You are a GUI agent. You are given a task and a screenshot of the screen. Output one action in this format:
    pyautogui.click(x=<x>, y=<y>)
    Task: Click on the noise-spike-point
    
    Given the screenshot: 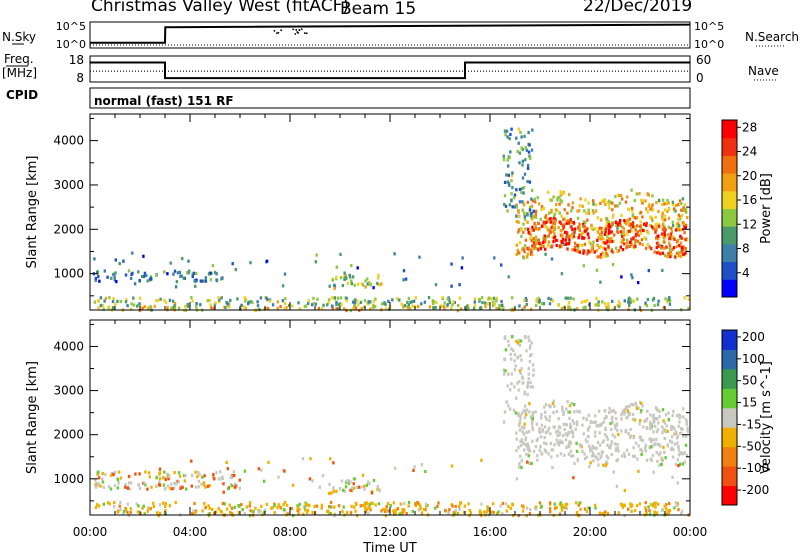 What is the action you would take?
    pyautogui.click(x=295, y=34)
    